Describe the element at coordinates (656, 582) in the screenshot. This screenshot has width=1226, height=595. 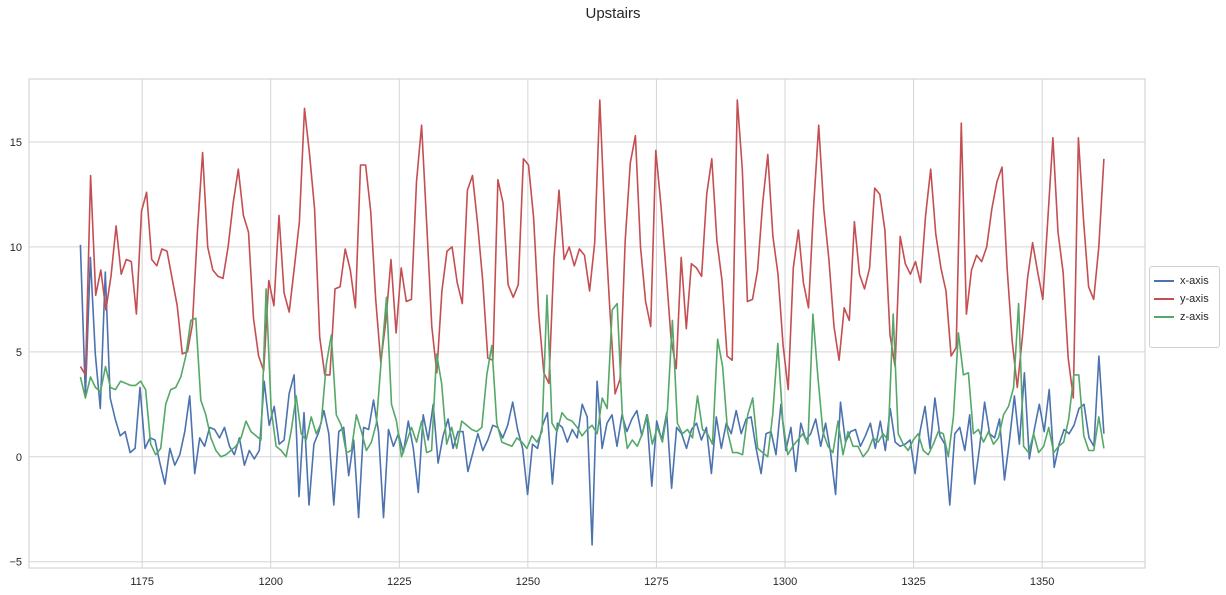
I see `x-tick-label-1275: 1275` at that location.